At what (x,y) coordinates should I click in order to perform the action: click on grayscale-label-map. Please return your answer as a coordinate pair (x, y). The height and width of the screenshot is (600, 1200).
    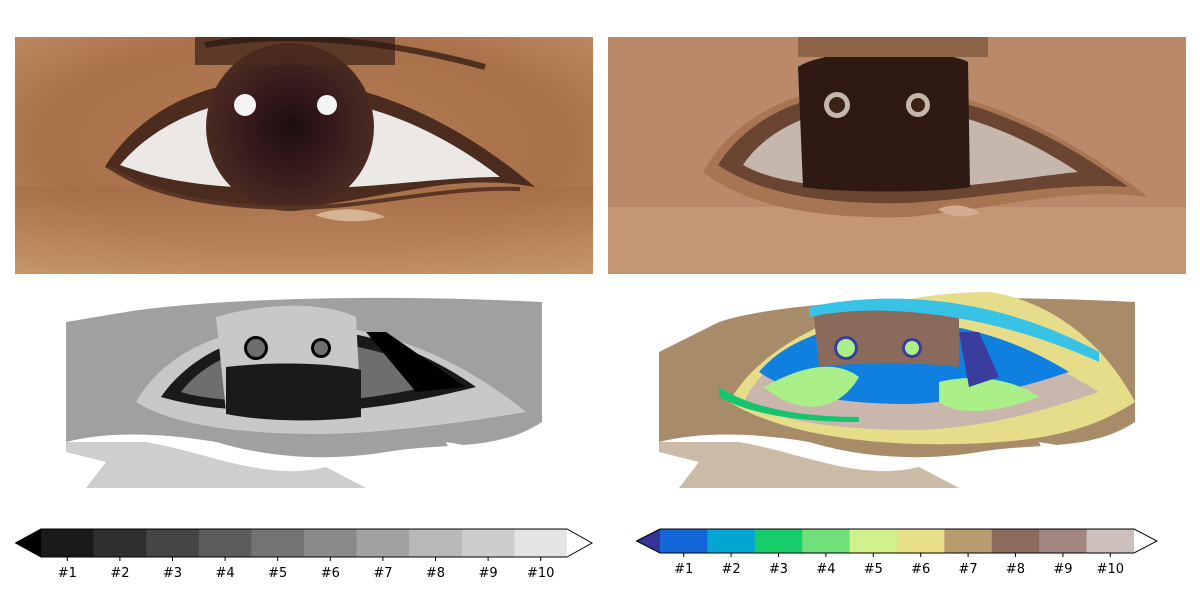
    Looking at the image, I should click on (304, 390).